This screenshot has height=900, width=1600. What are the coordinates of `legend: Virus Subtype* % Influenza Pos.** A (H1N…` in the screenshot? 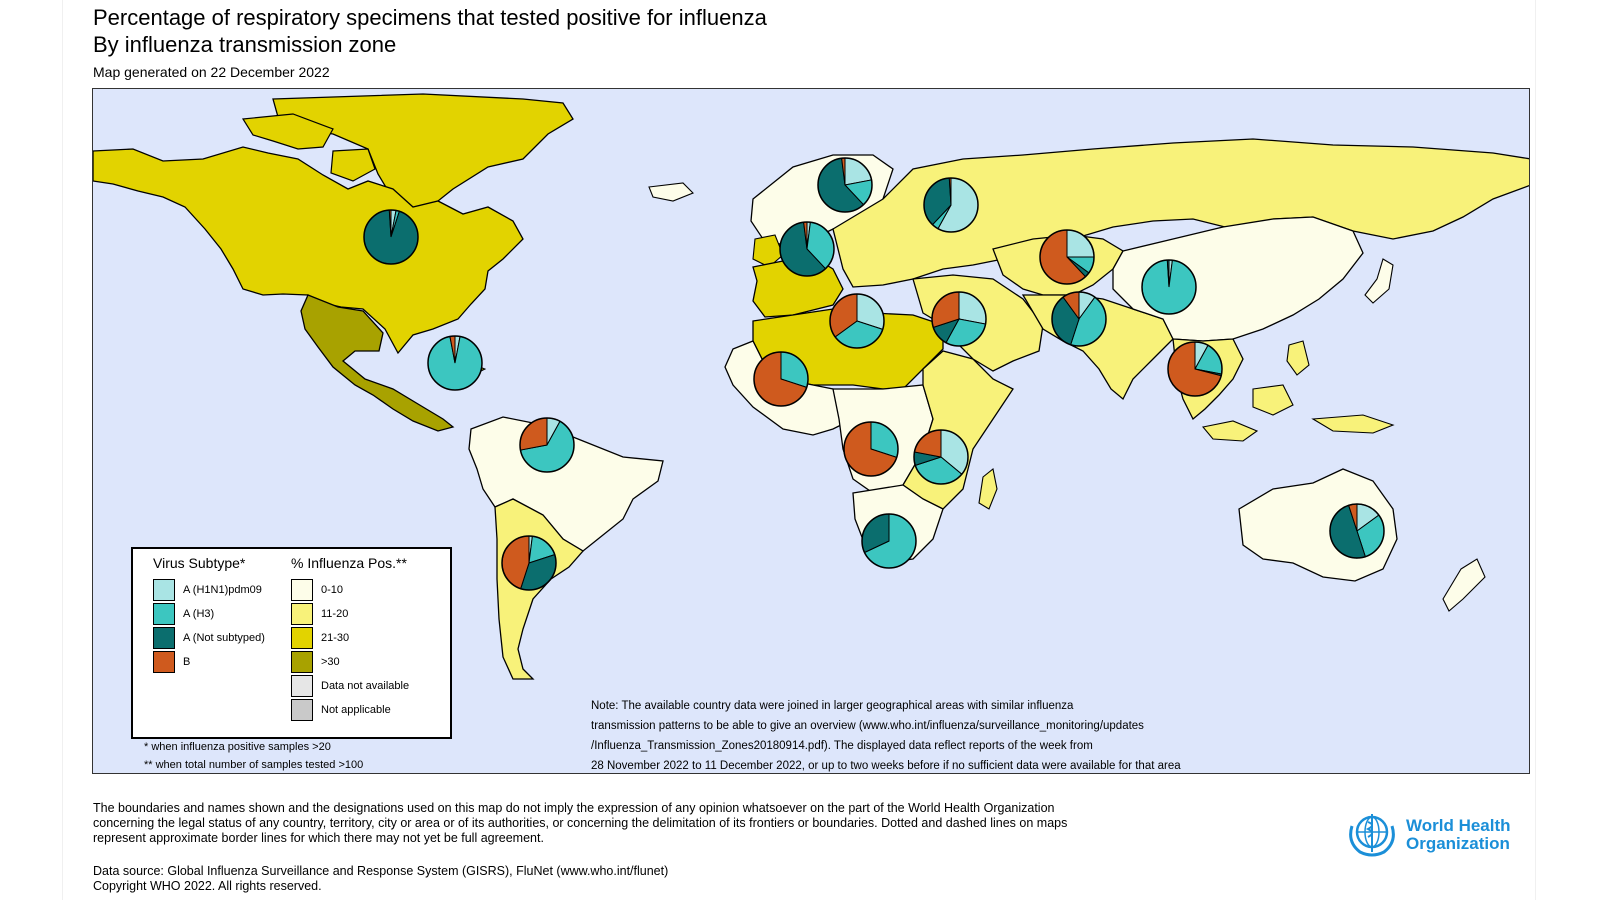 It's located at (291, 643).